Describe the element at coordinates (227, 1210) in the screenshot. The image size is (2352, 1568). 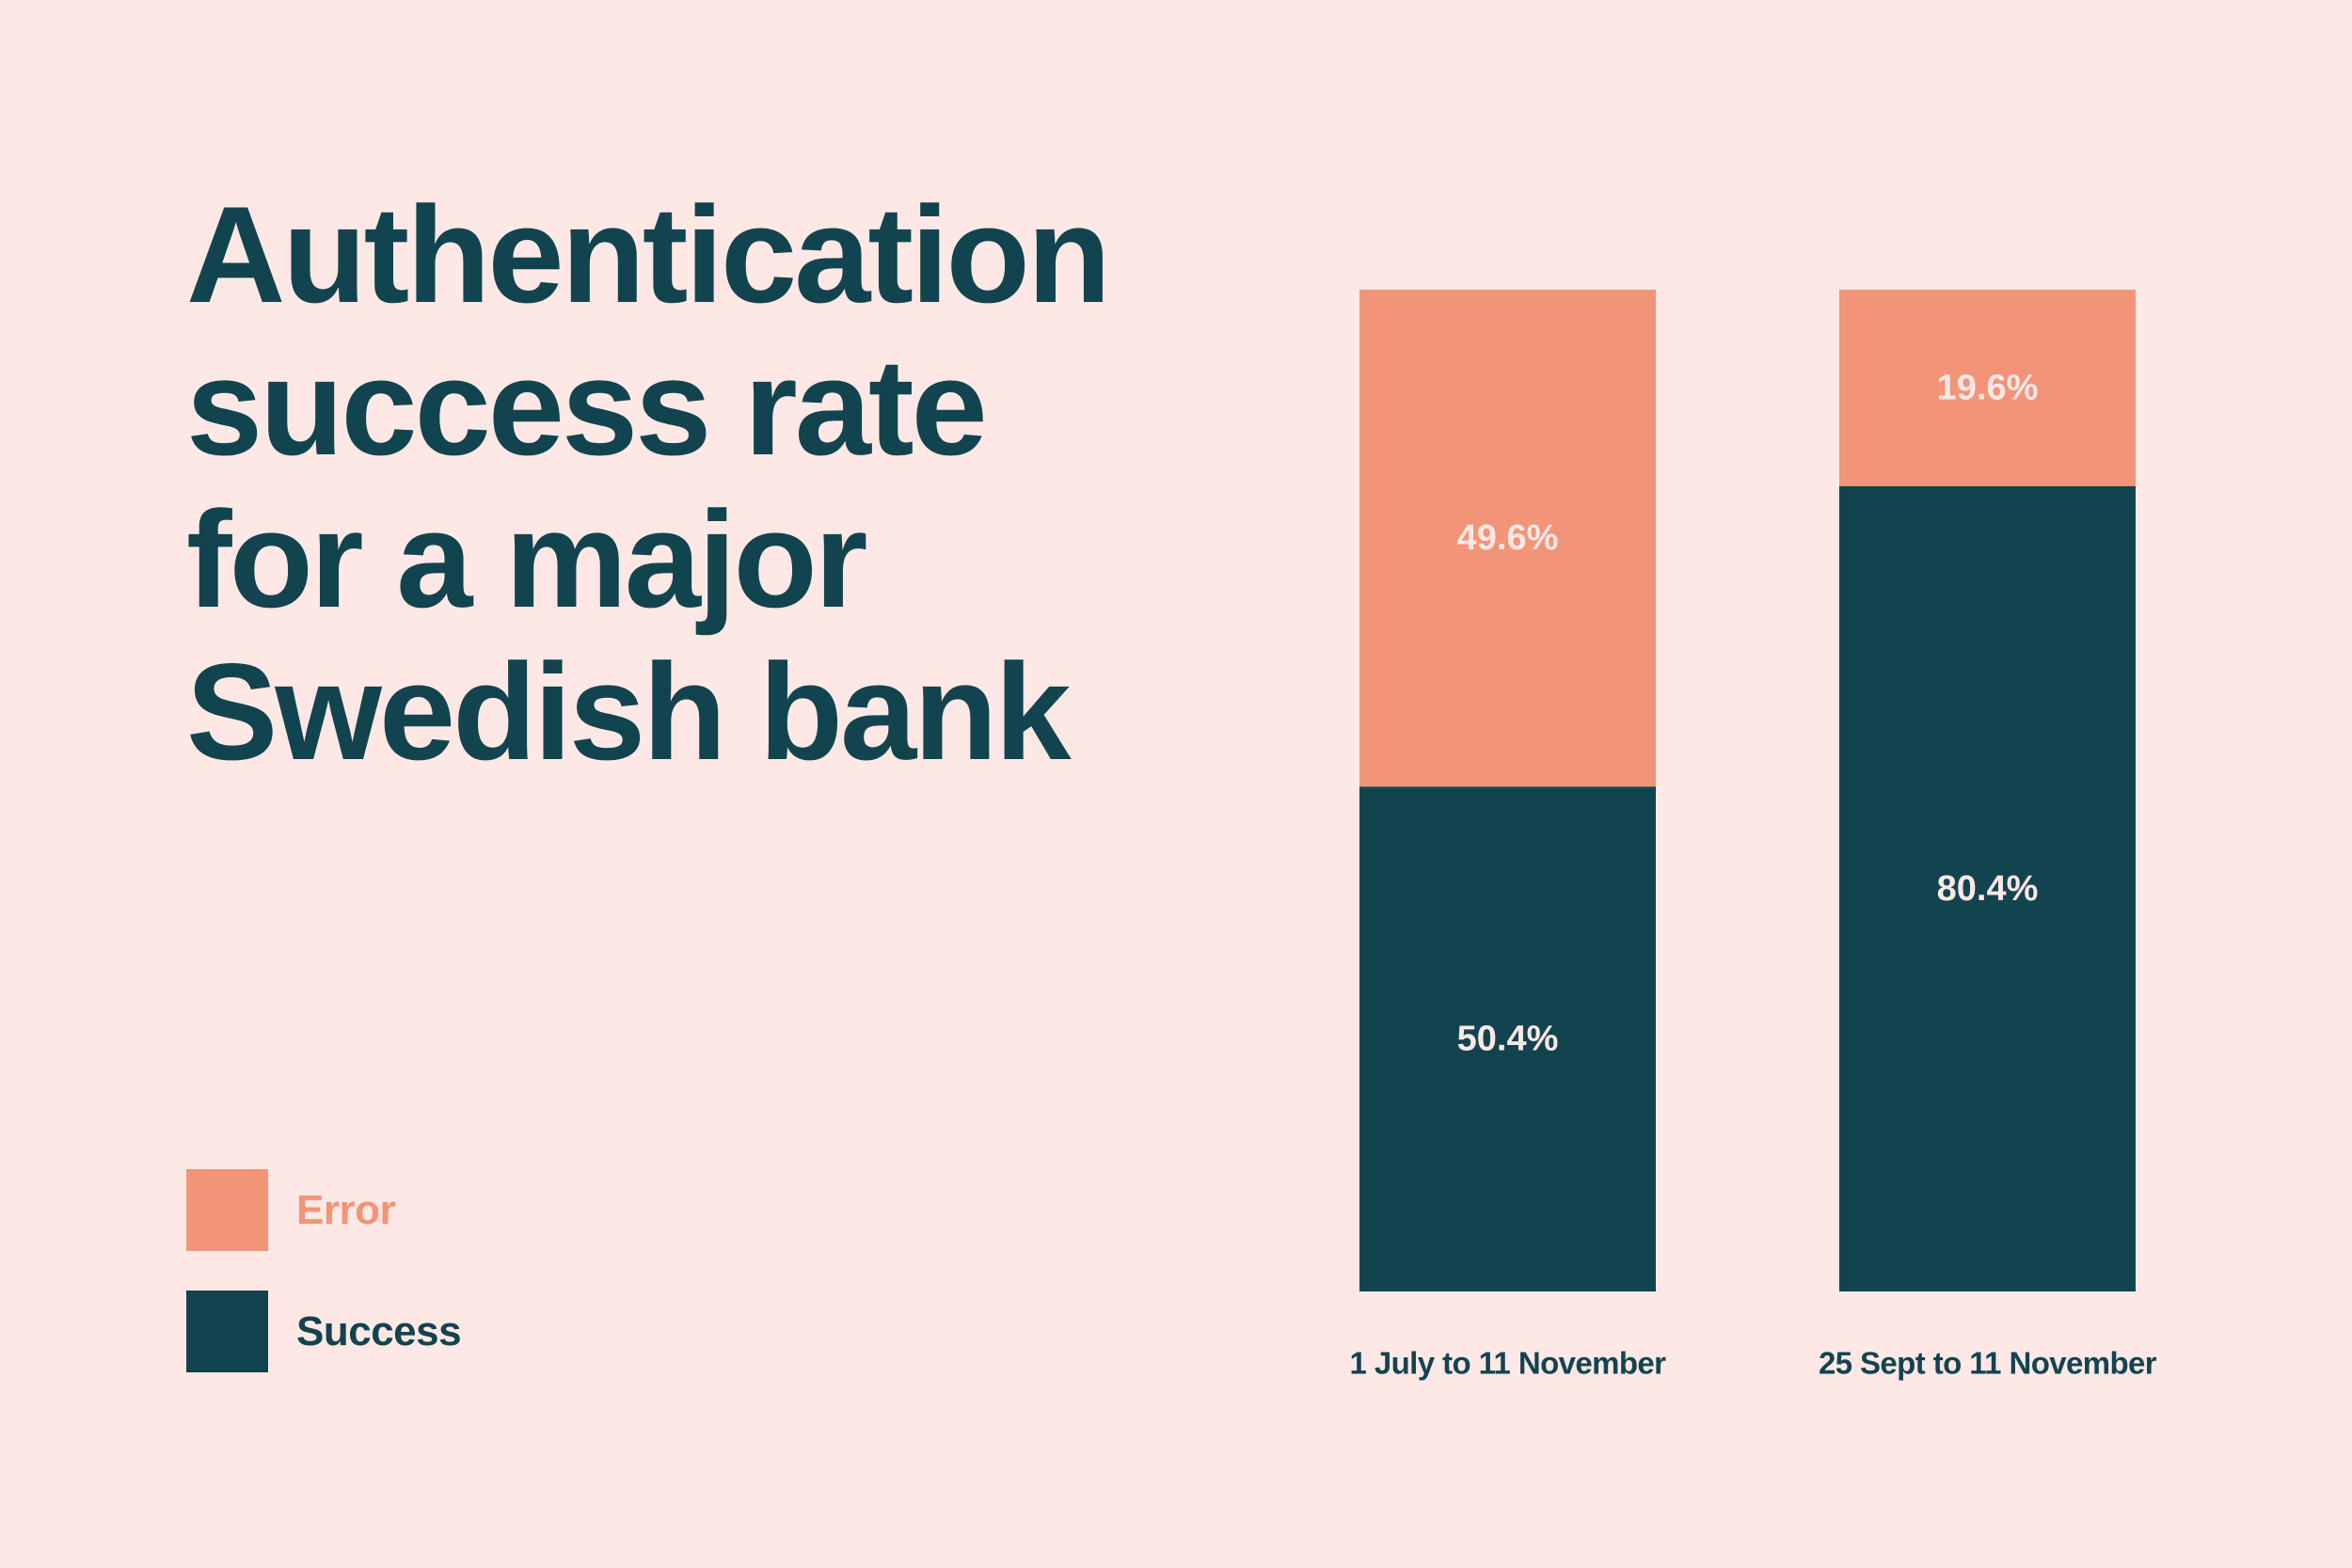
I see `legend-swatch-error` at that location.